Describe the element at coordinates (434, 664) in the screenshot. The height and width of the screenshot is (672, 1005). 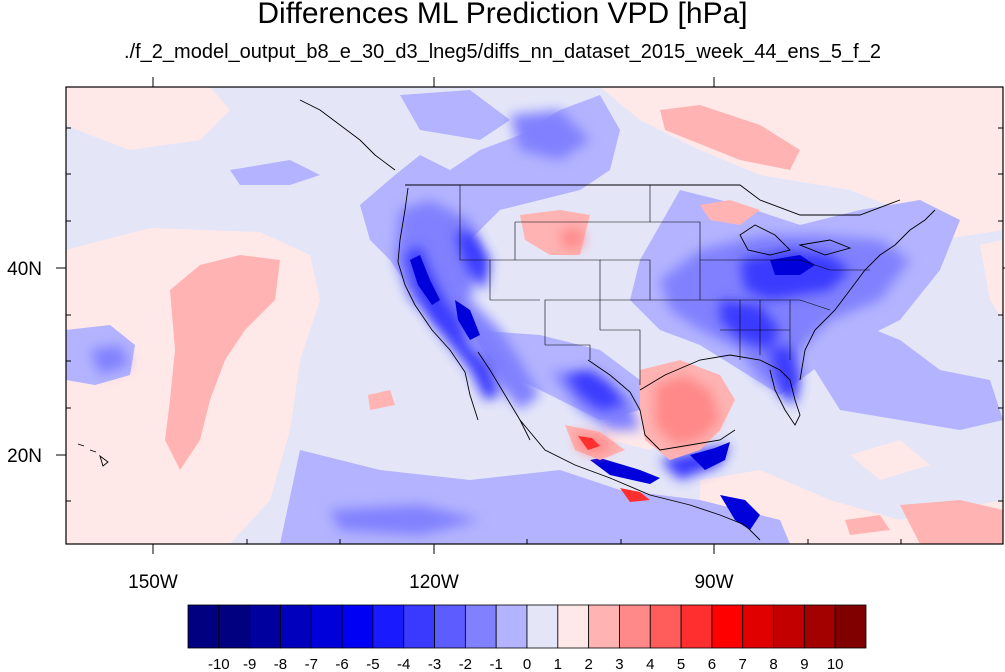
I see `colorbar-label: -3` at that location.